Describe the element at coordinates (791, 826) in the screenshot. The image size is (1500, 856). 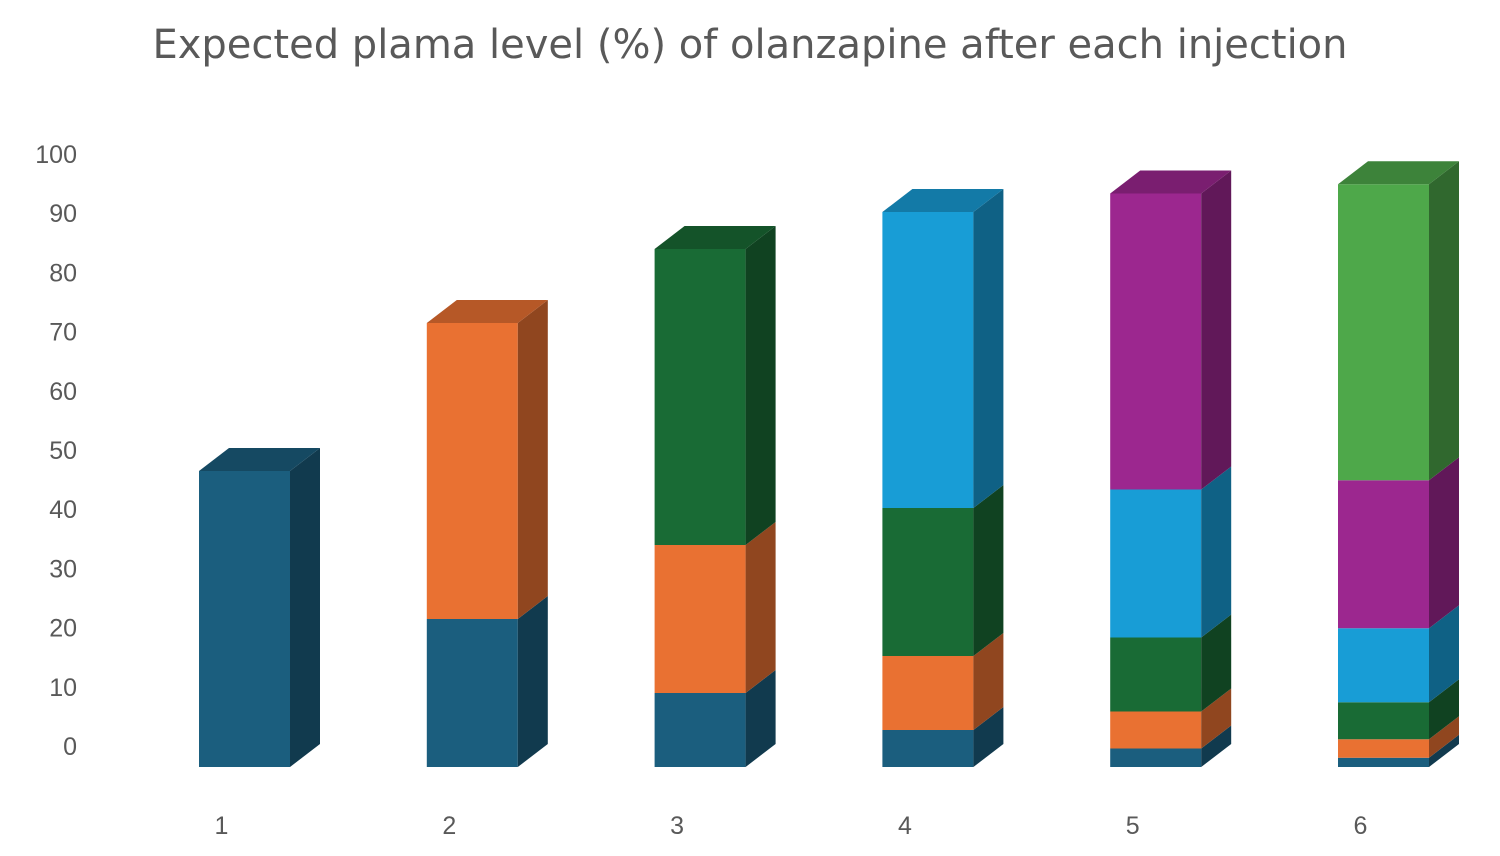
I see `x-axis: 1 2 3 4 5 6` at that location.